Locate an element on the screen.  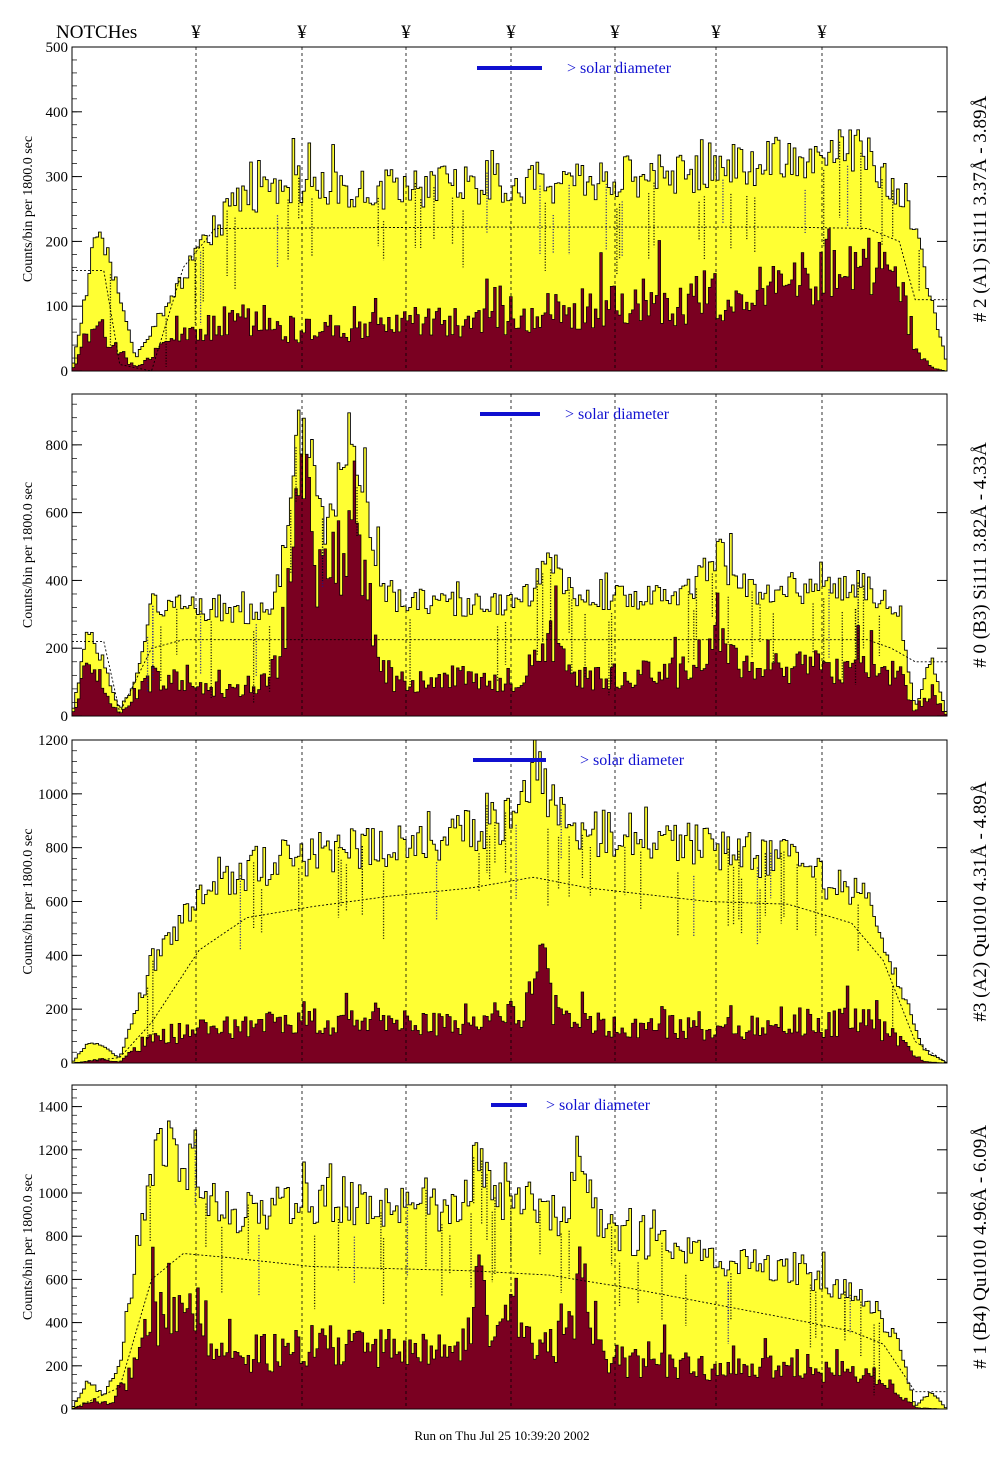
y-tick-label: 500 is located at coordinates (57, 48).